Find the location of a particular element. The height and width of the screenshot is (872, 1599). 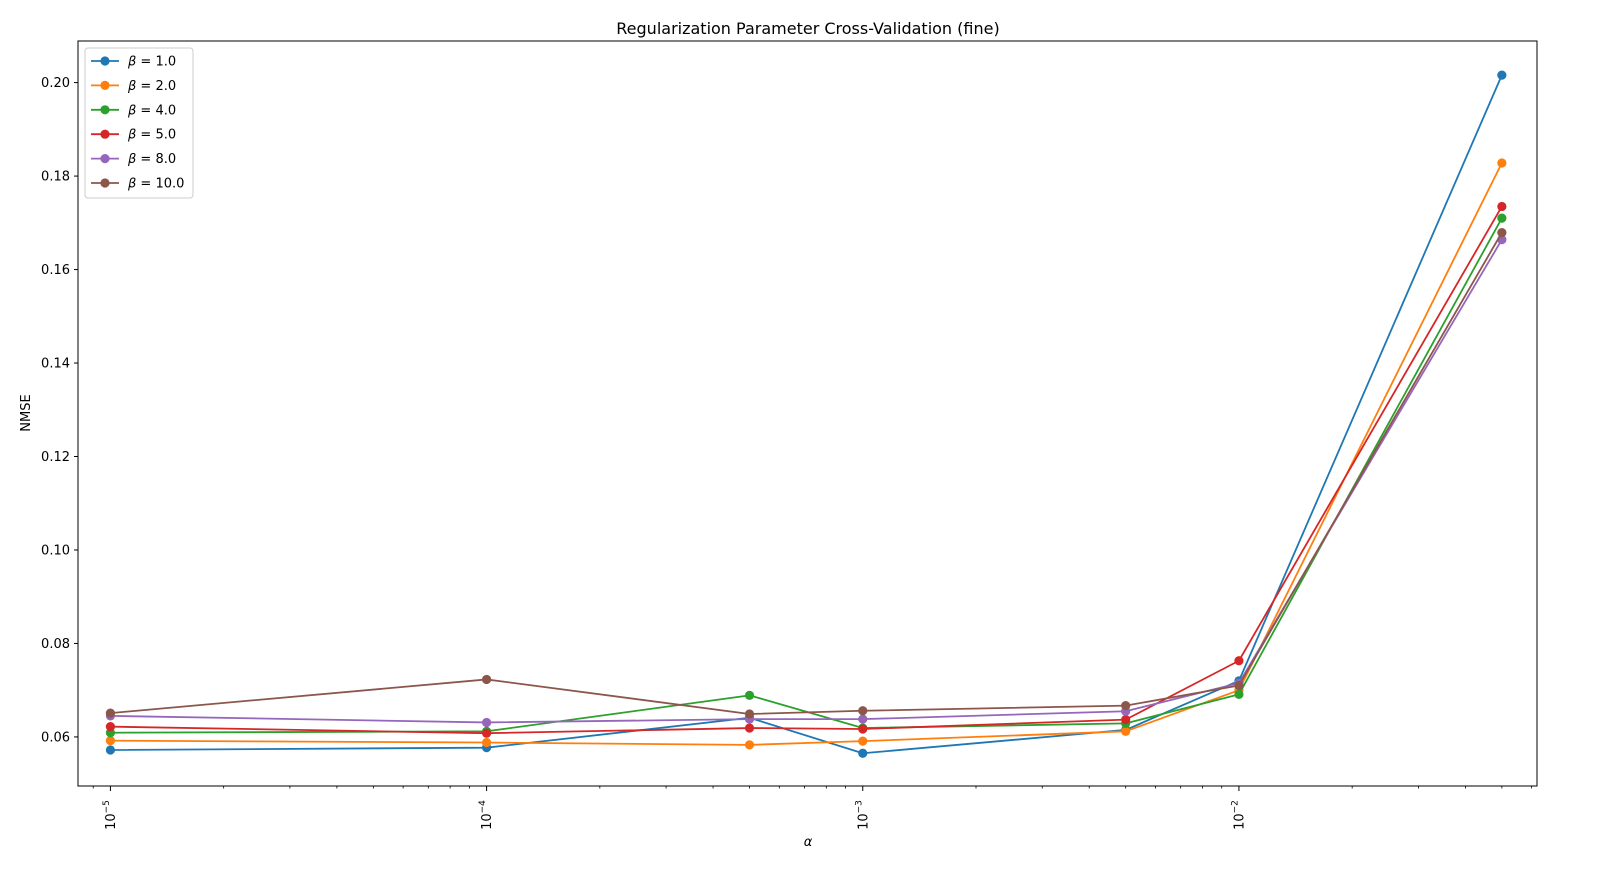

y-tick-label: 0.08 is located at coordinates (55, 644).